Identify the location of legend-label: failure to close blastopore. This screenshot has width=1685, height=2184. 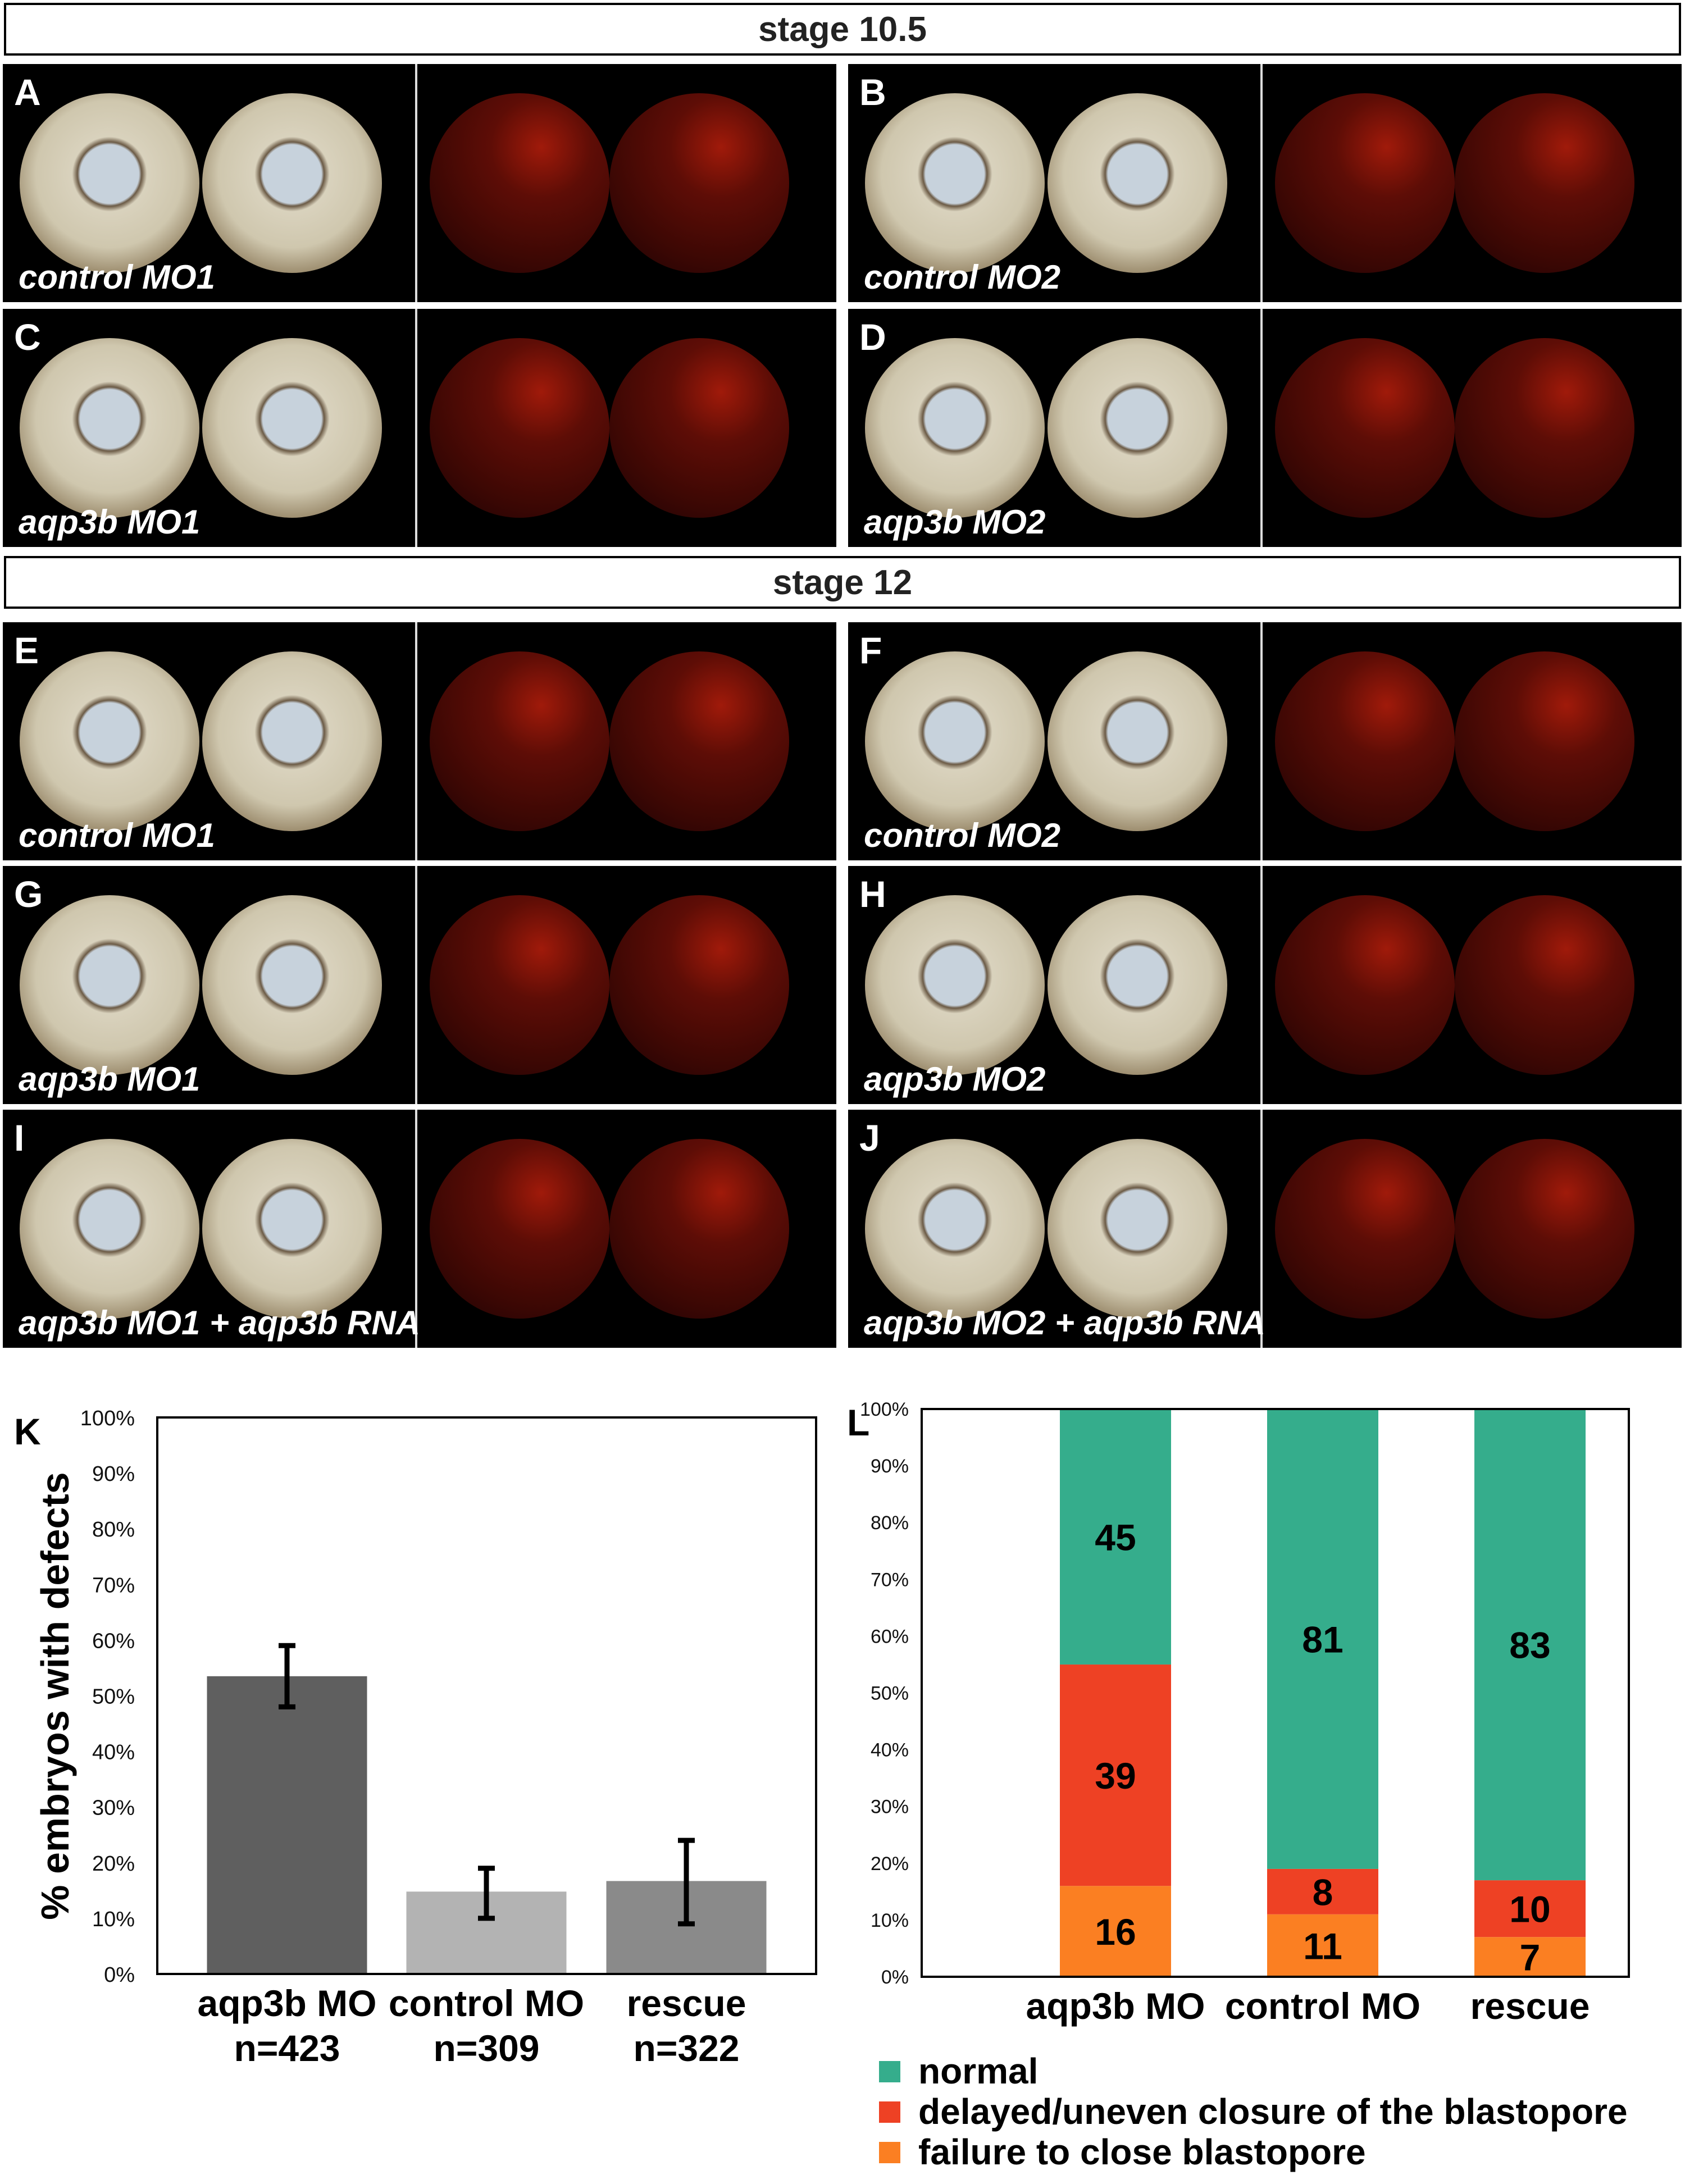
(1142, 2152).